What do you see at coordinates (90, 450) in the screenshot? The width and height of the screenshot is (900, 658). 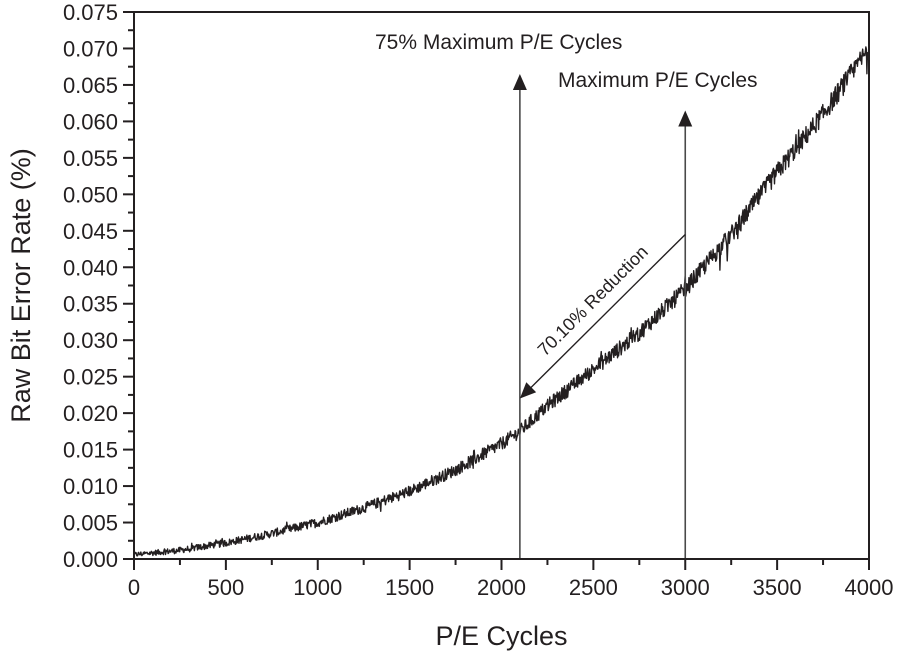 I see `y-tick-label: 0.015` at bounding box center [90, 450].